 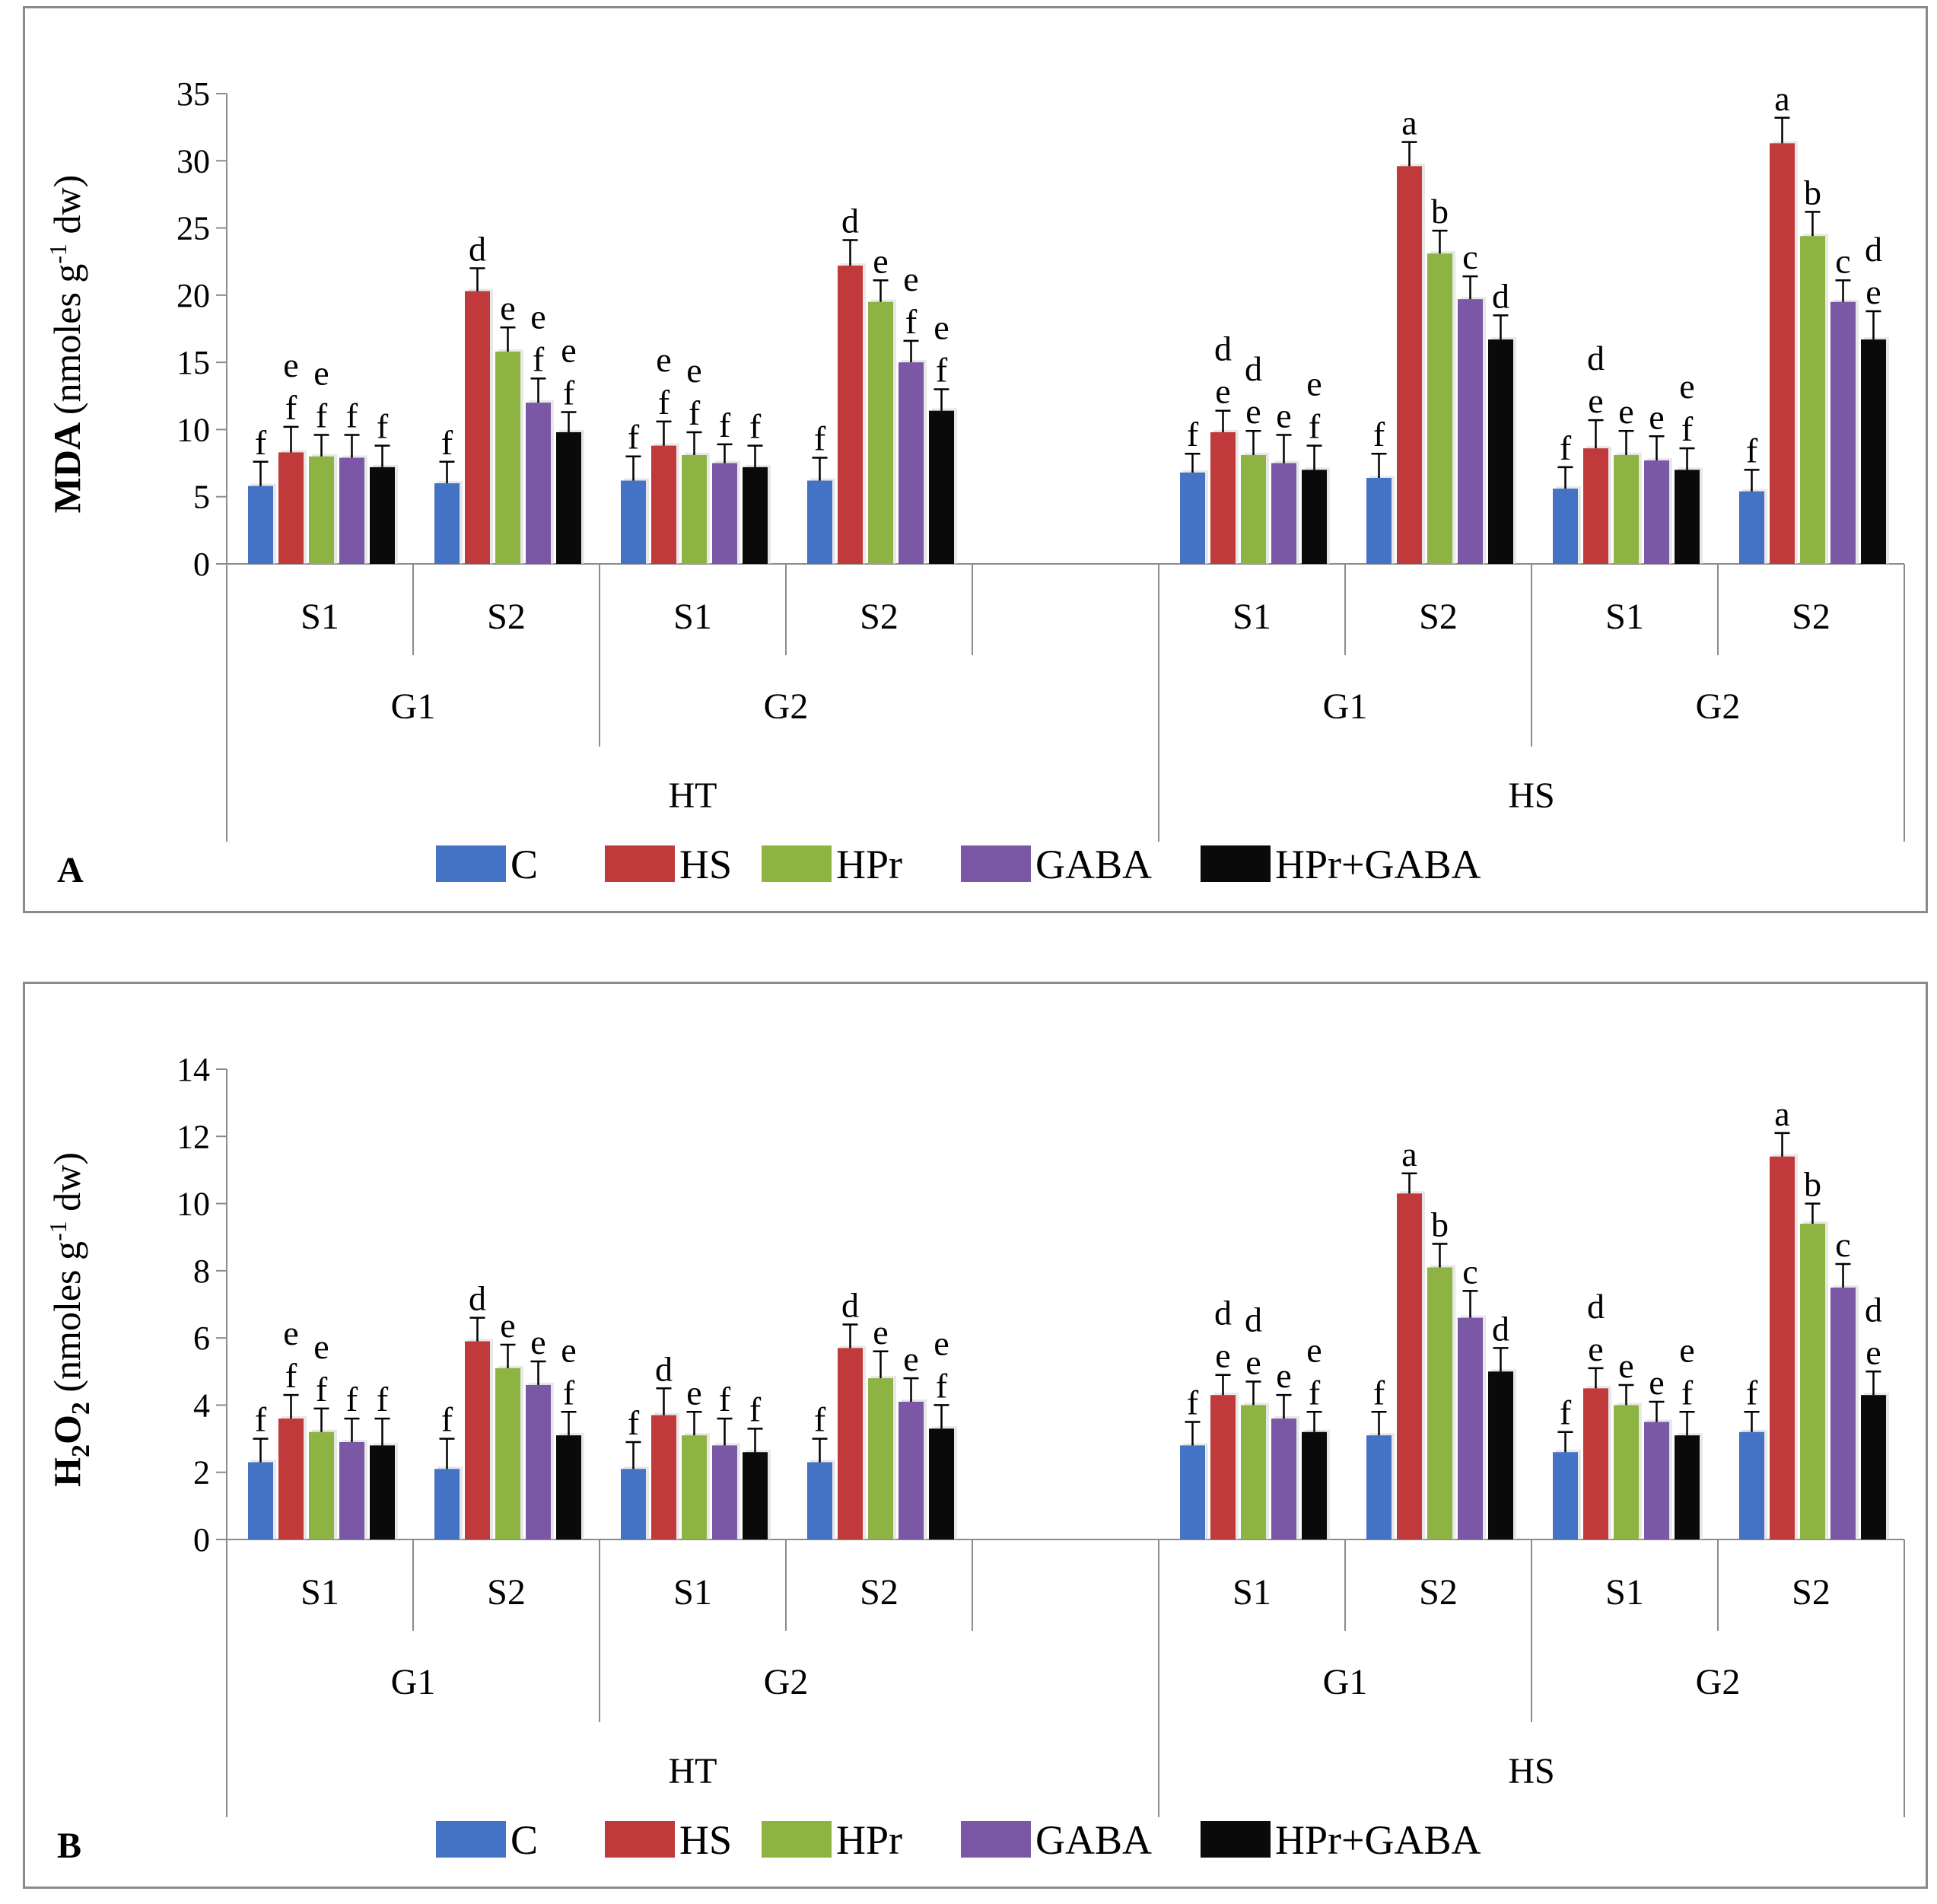 I want to click on category-label-level1: S1, so click(x=692, y=617).